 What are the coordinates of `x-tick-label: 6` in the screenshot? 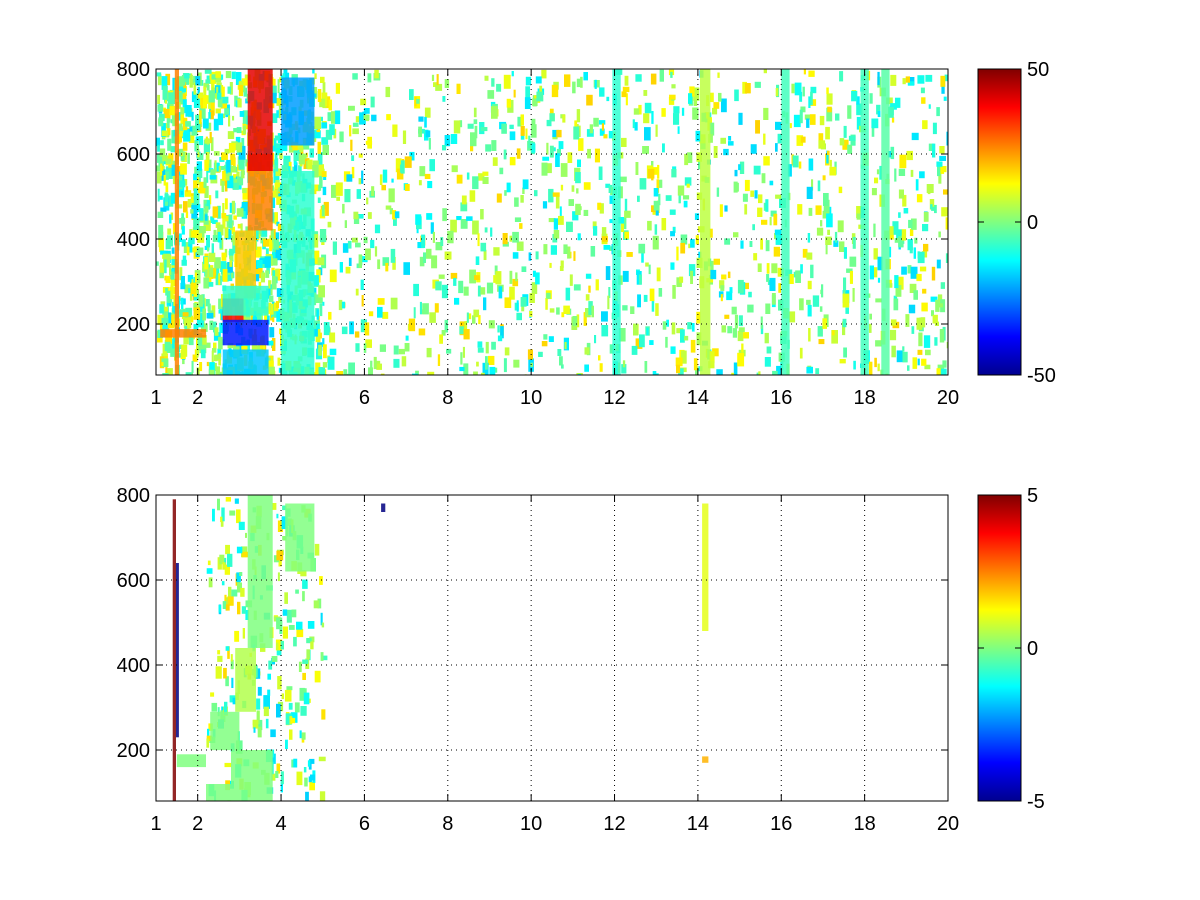 It's located at (364, 824).